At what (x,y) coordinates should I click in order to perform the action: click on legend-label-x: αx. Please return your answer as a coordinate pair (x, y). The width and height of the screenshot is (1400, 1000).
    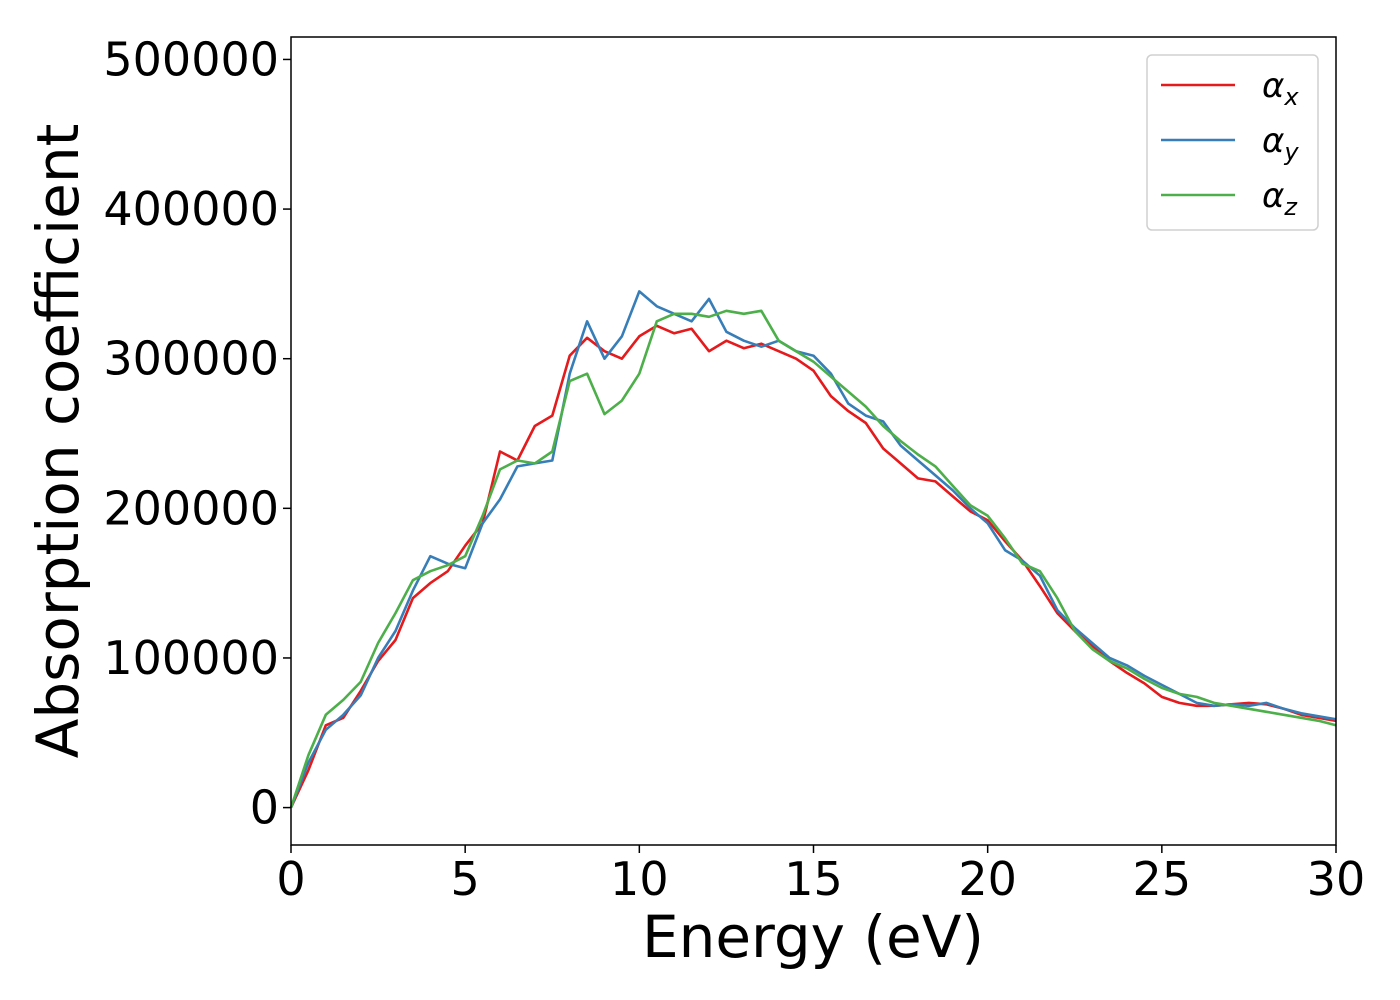
    Looking at the image, I should click on (1280, 88).